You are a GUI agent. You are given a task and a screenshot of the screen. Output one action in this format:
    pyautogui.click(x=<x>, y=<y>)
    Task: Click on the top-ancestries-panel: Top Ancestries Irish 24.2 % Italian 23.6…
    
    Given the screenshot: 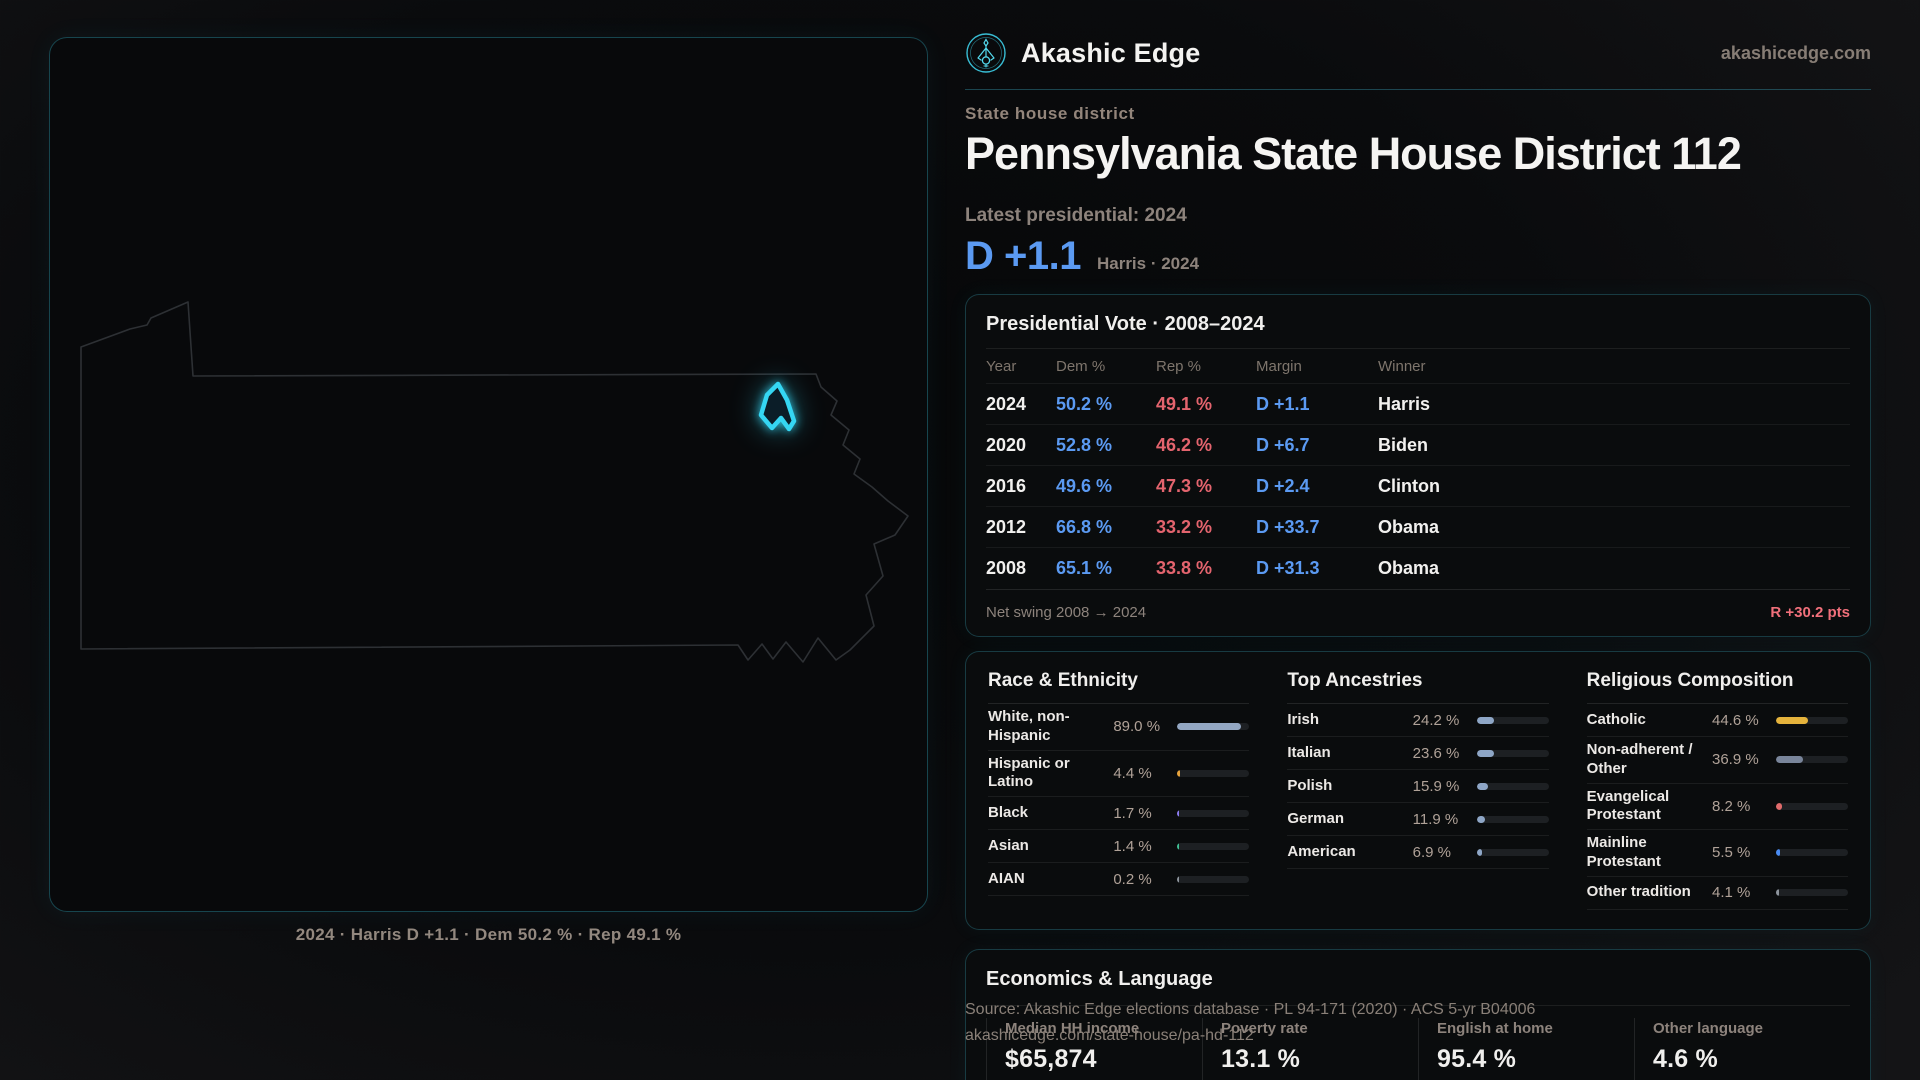 What is the action you would take?
    pyautogui.click(x=1418, y=790)
    